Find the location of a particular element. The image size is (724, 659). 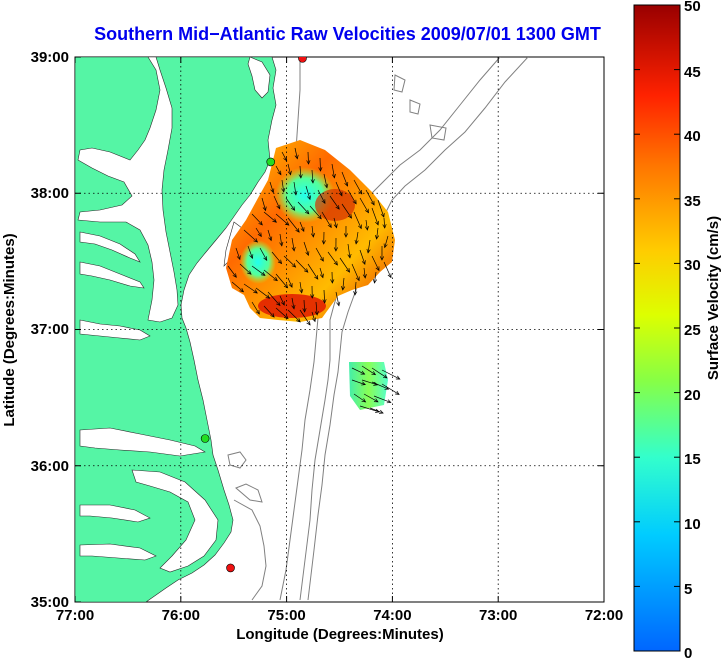

x-tick-label: 73:00 is located at coordinates (498, 615).